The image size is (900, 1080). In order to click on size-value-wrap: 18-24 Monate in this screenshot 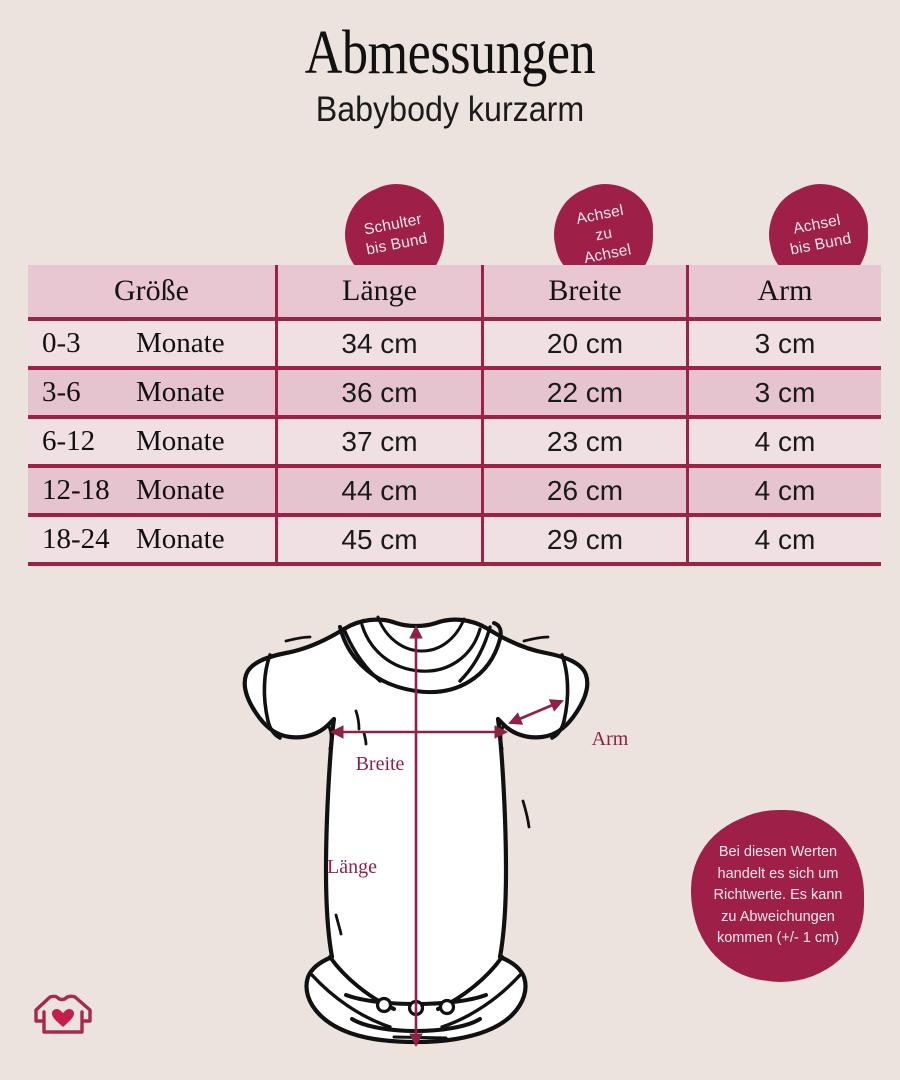, I will do `click(151, 539)`.